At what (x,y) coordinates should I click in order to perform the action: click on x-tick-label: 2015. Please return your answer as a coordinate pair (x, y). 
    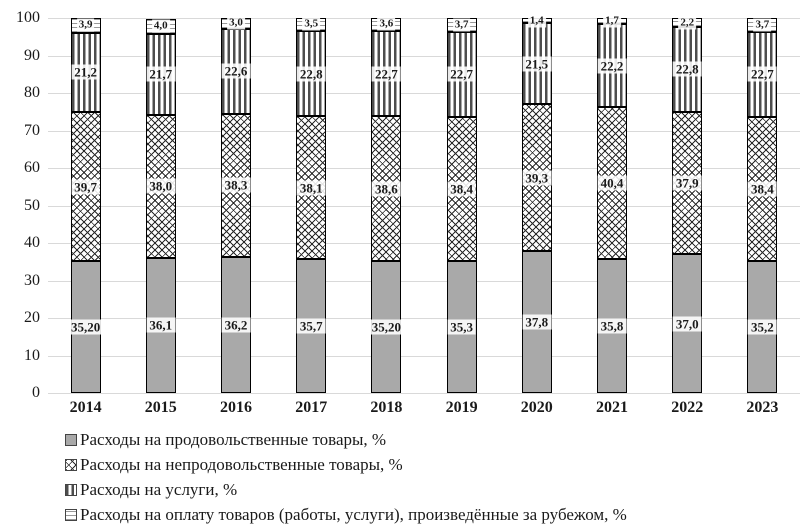
    Looking at the image, I should click on (160, 407).